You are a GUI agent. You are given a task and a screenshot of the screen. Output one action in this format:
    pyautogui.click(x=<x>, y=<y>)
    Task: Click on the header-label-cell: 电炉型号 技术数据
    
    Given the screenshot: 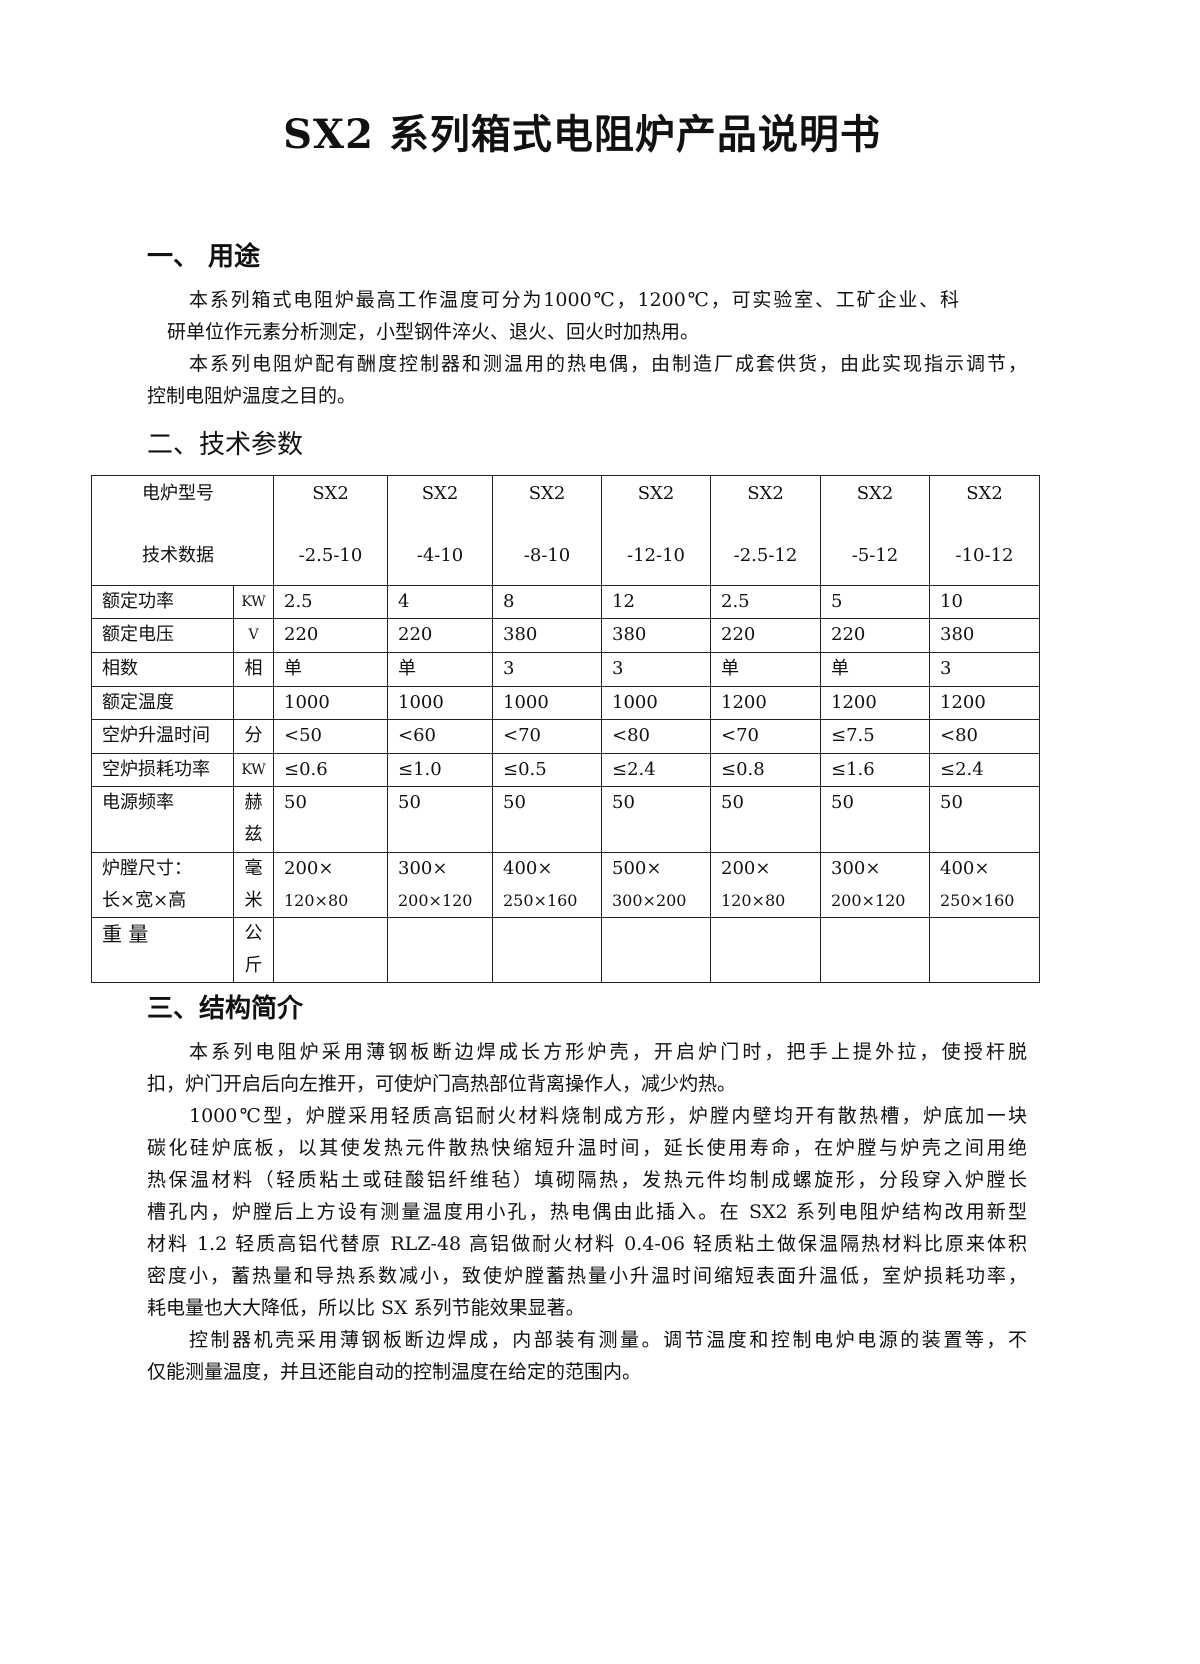 What is the action you would take?
    pyautogui.click(x=182, y=530)
    